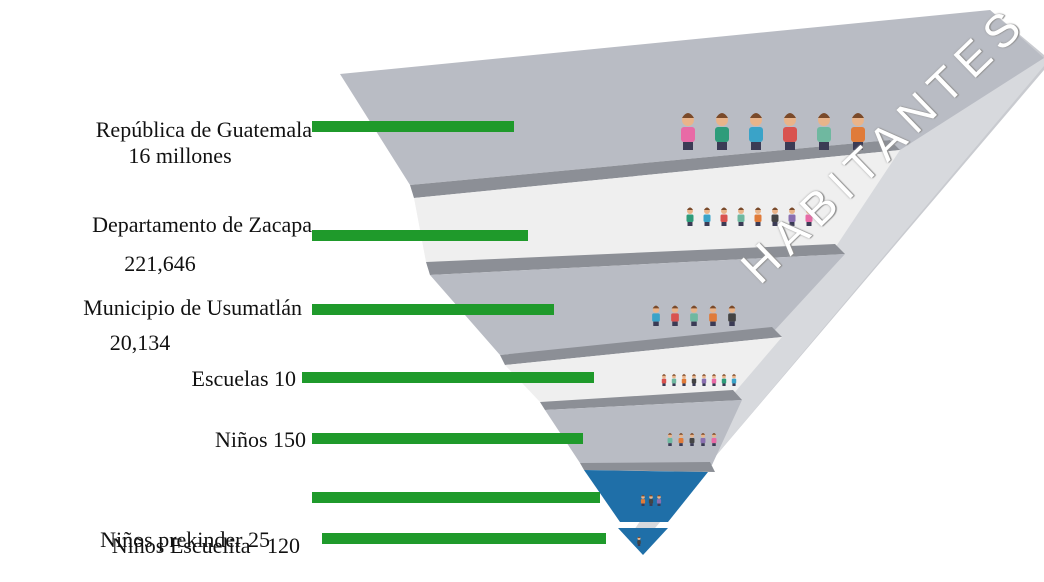 The image size is (1044, 582). What do you see at coordinates (635, 259) in the screenshot?
I see `tier-2-edge` at bounding box center [635, 259].